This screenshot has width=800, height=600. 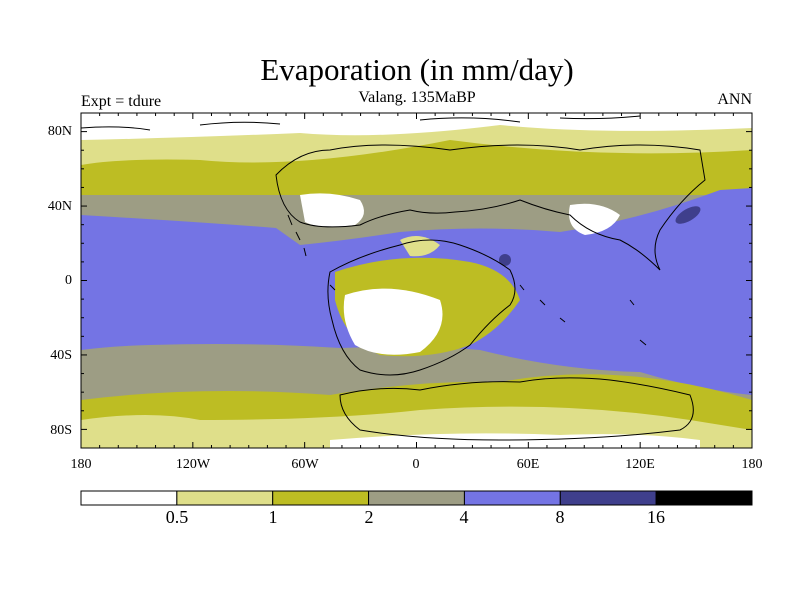 What do you see at coordinates (528, 464) in the screenshot?
I see `lon-tick-60e: 60E` at bounding box center [528, 464].